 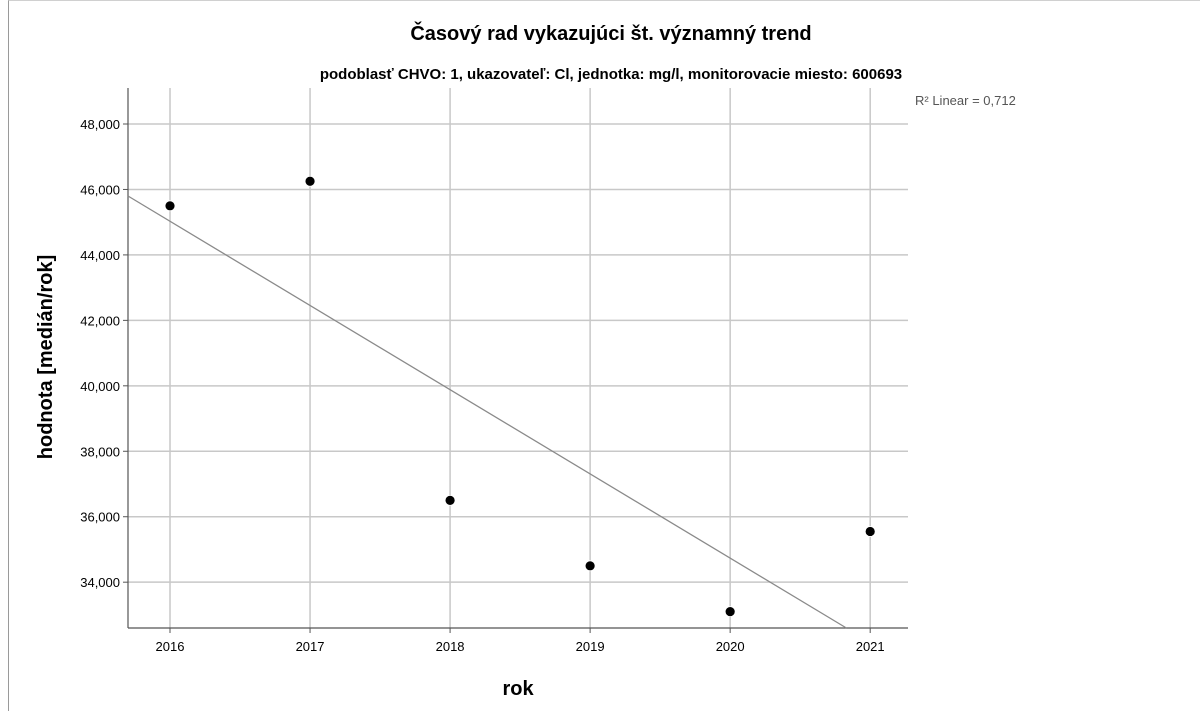 What do you see at coordinates (100, 517) in the screenshot?
I see `y-tick-label: 36,000` at bounding box center [100, 517].